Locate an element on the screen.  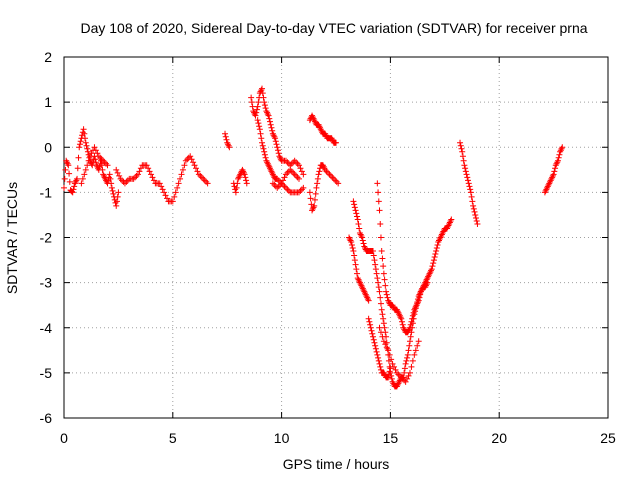
x-tick-label: 10 is located at coordinates (282, 438).